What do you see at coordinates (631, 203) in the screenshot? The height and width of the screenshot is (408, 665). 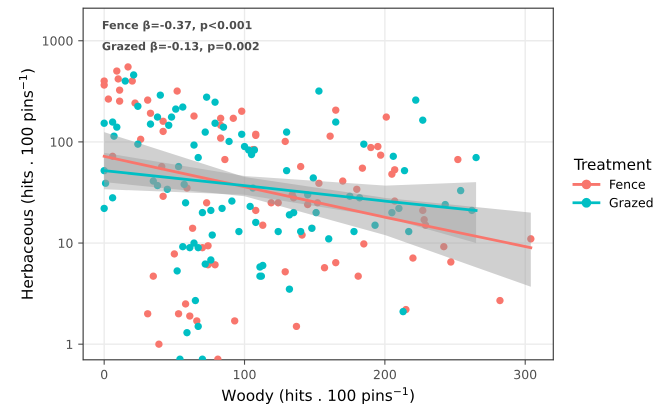 I see `legend-label: Grazed` at bounding box center [631, 203].